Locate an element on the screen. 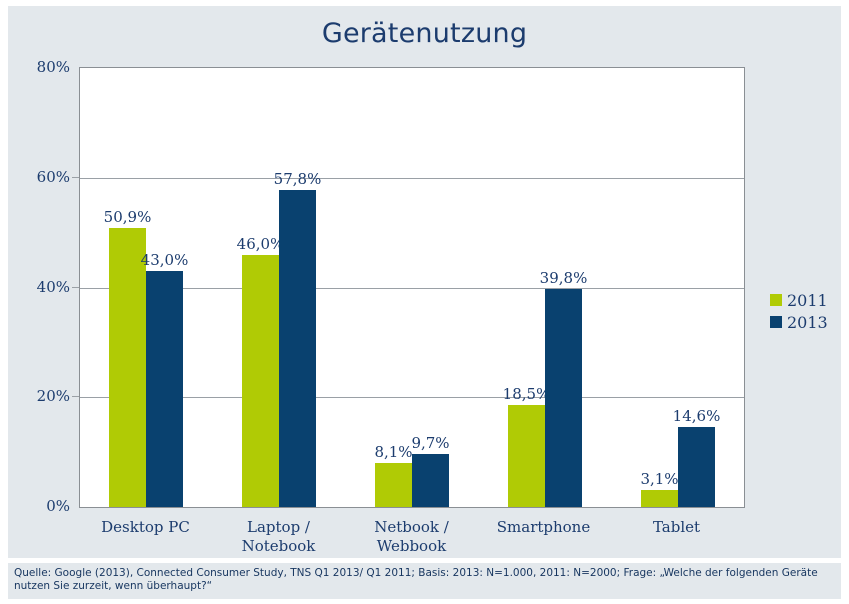 The width and height of the screenshot is (849, 604). bar-group: 18,5% 39,8% is located at coordinates (545, 287).